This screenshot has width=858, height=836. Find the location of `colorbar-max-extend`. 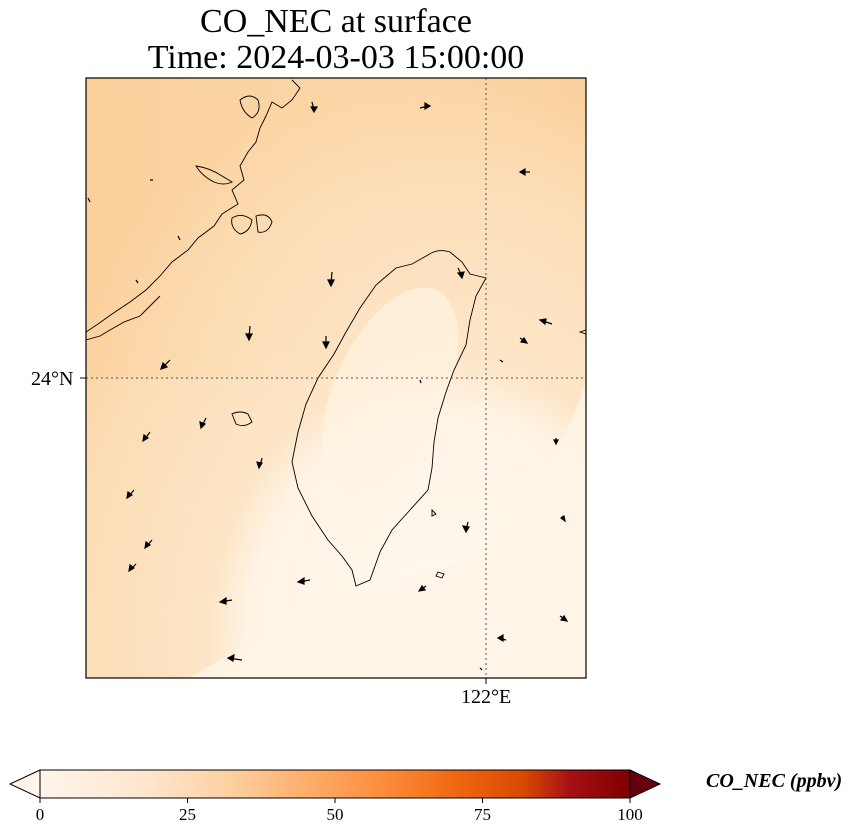

colorbar-max-extend is located at coordinates (645, 784).